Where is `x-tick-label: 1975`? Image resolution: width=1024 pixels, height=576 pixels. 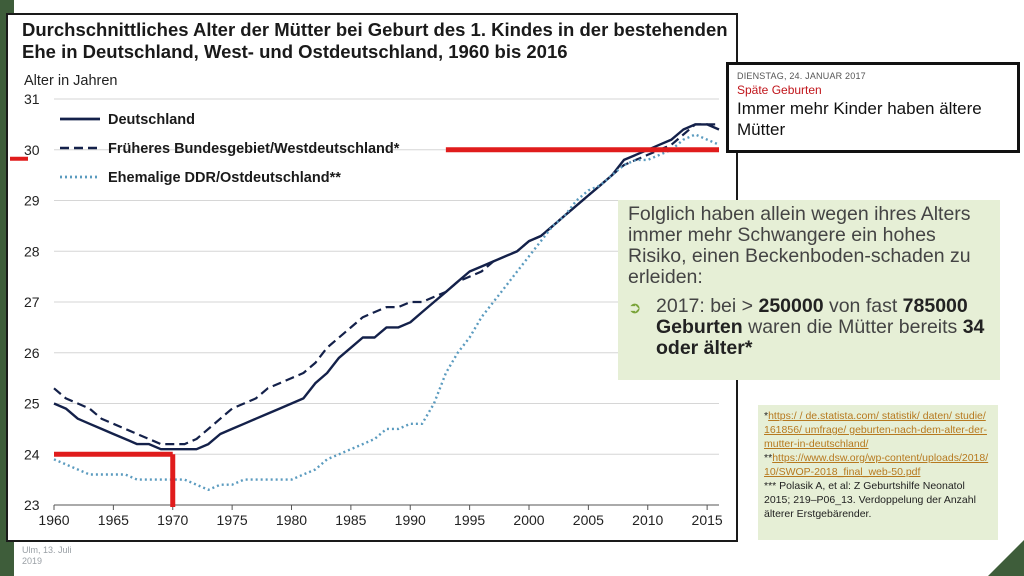
x-tick-label: 1975 is located at coordinates (232, 520).